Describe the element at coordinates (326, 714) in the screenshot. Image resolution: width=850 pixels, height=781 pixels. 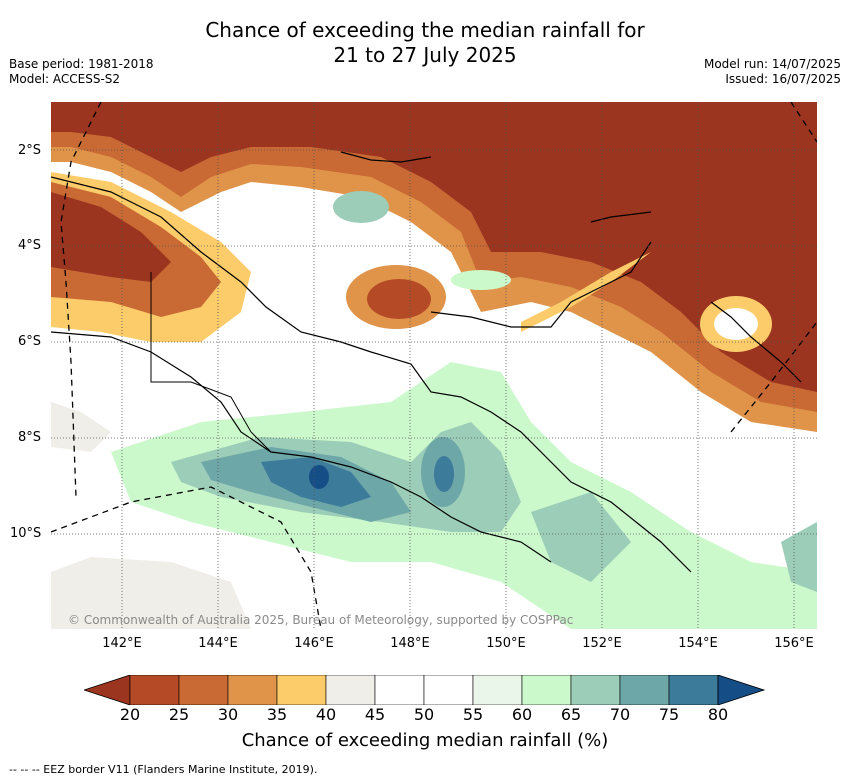
I see `colorbar-tick-label: 40` at that location.